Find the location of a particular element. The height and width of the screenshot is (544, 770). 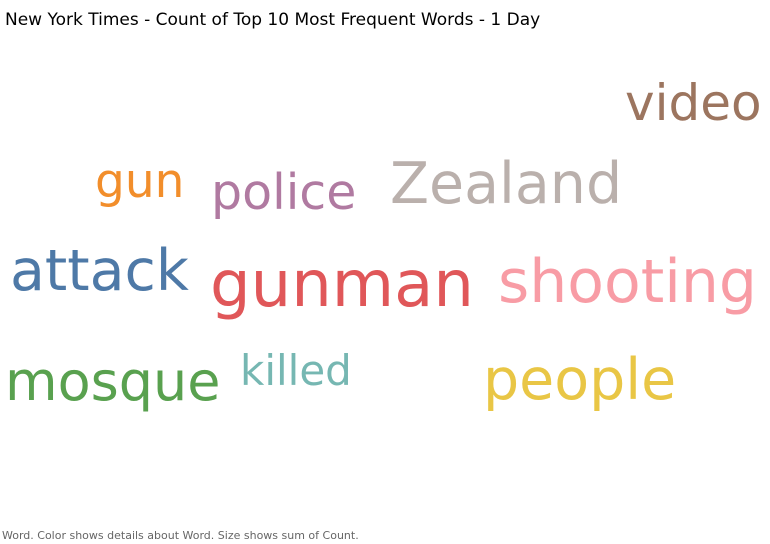

word-shooting: shooting is located at coordinates (628, 282).